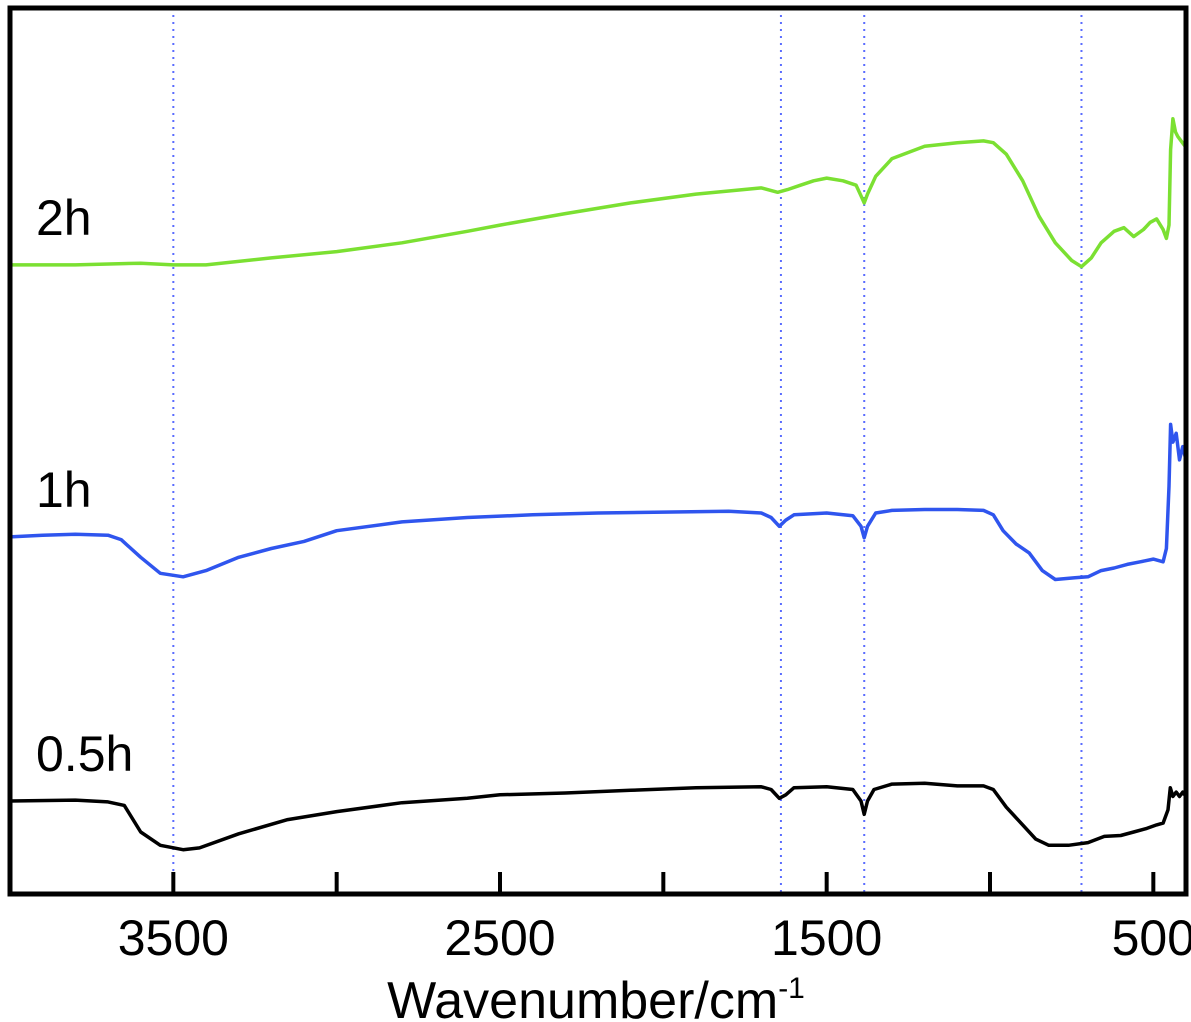  Describe the element at coordinates (1151, 938) in the screenshot. I see `x-tick-label-500: 500` at that location.